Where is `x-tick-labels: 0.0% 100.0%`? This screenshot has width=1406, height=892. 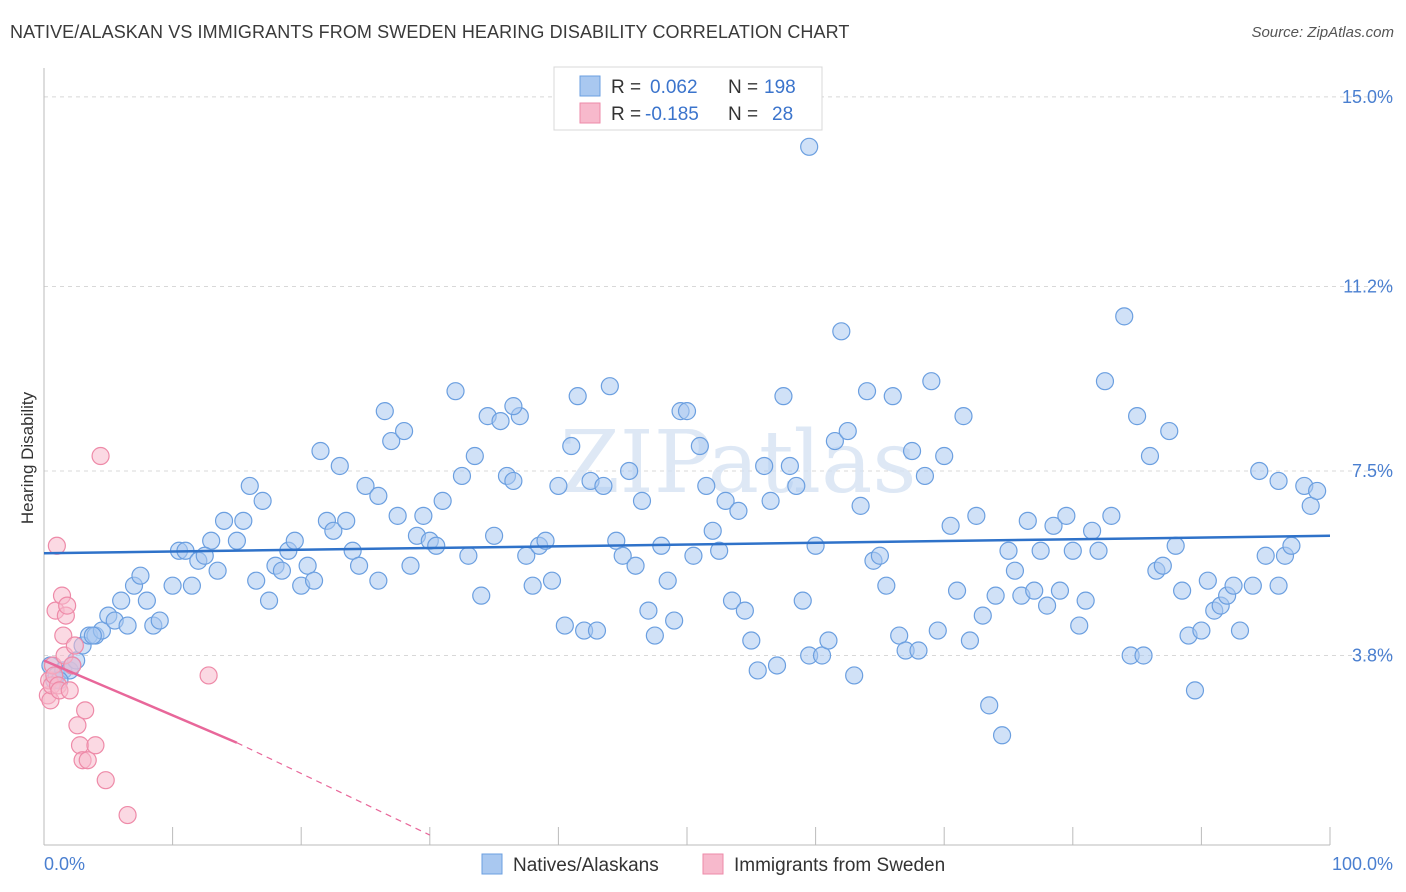
x-tick-labels: 0.0% 100.0% is located at coordinates (718, 864).